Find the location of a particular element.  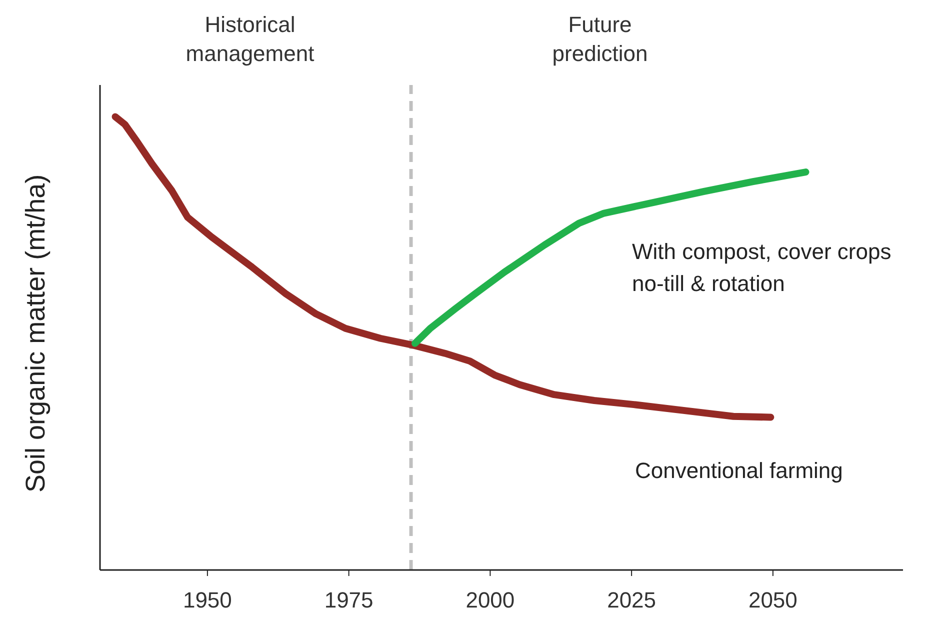

text: Future prediction is located at coordinates (600, 39).